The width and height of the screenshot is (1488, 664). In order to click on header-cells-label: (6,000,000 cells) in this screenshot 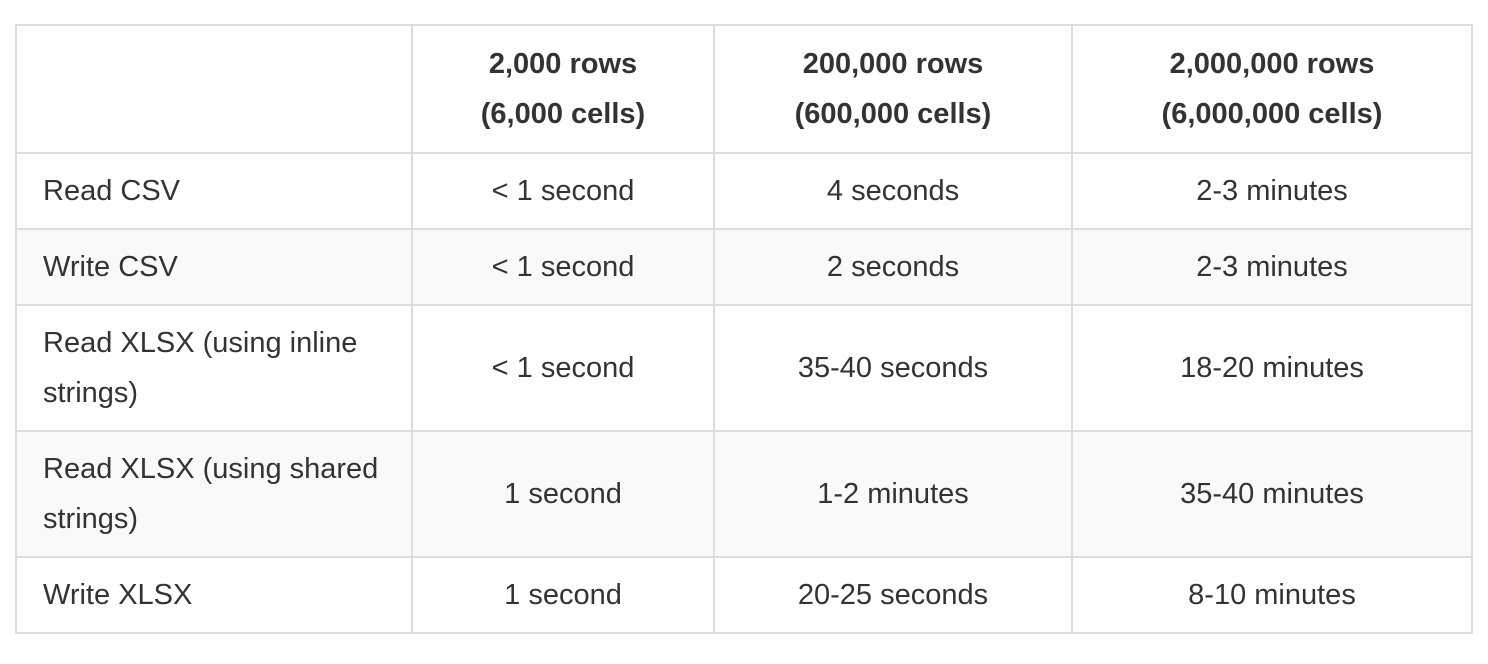, I will do `click(1272, 114)`.